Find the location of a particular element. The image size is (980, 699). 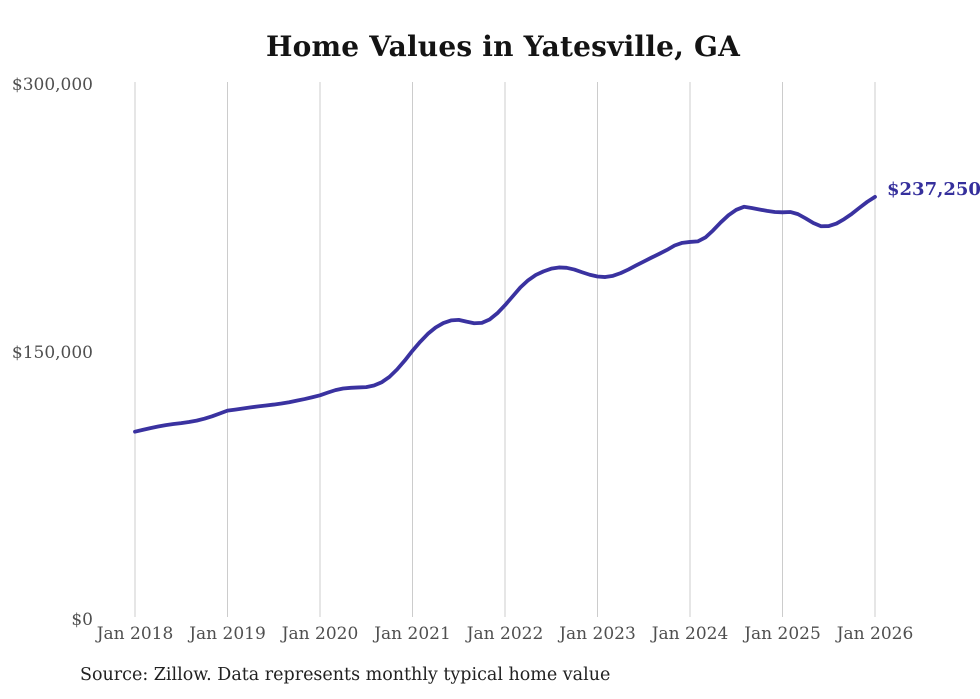

end-value-annotation: $237,250 is located at coordinates (933, 189).